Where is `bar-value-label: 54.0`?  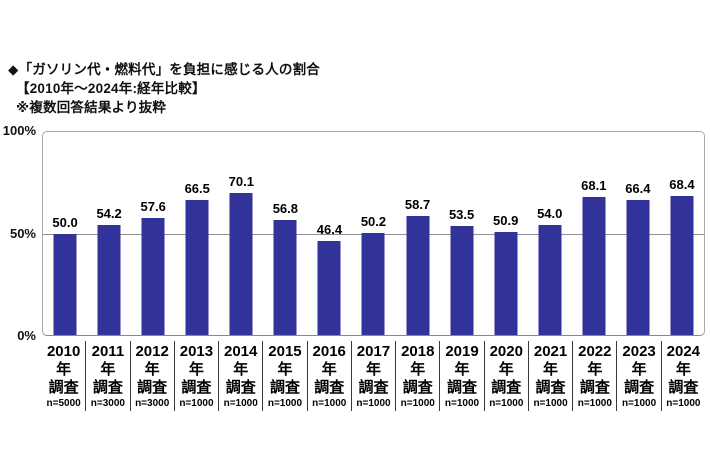
bar-value-label: 54.0 is located at coordinates (550, 214).